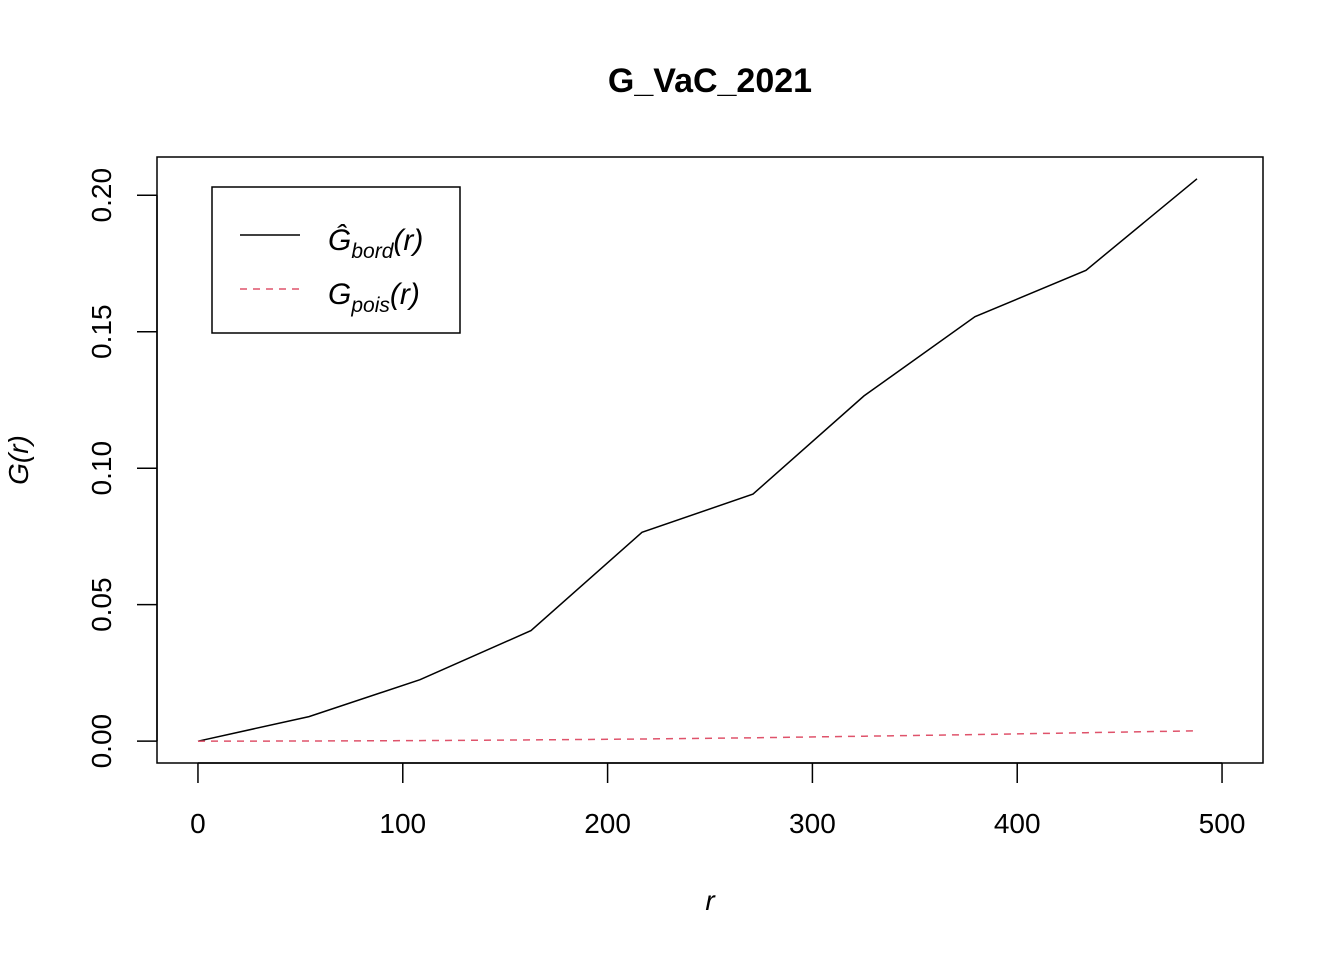 This screenshot has width=1344, height=960. I want to click on legend-label-gbord: Ĝbord(r), so click(375, 243).